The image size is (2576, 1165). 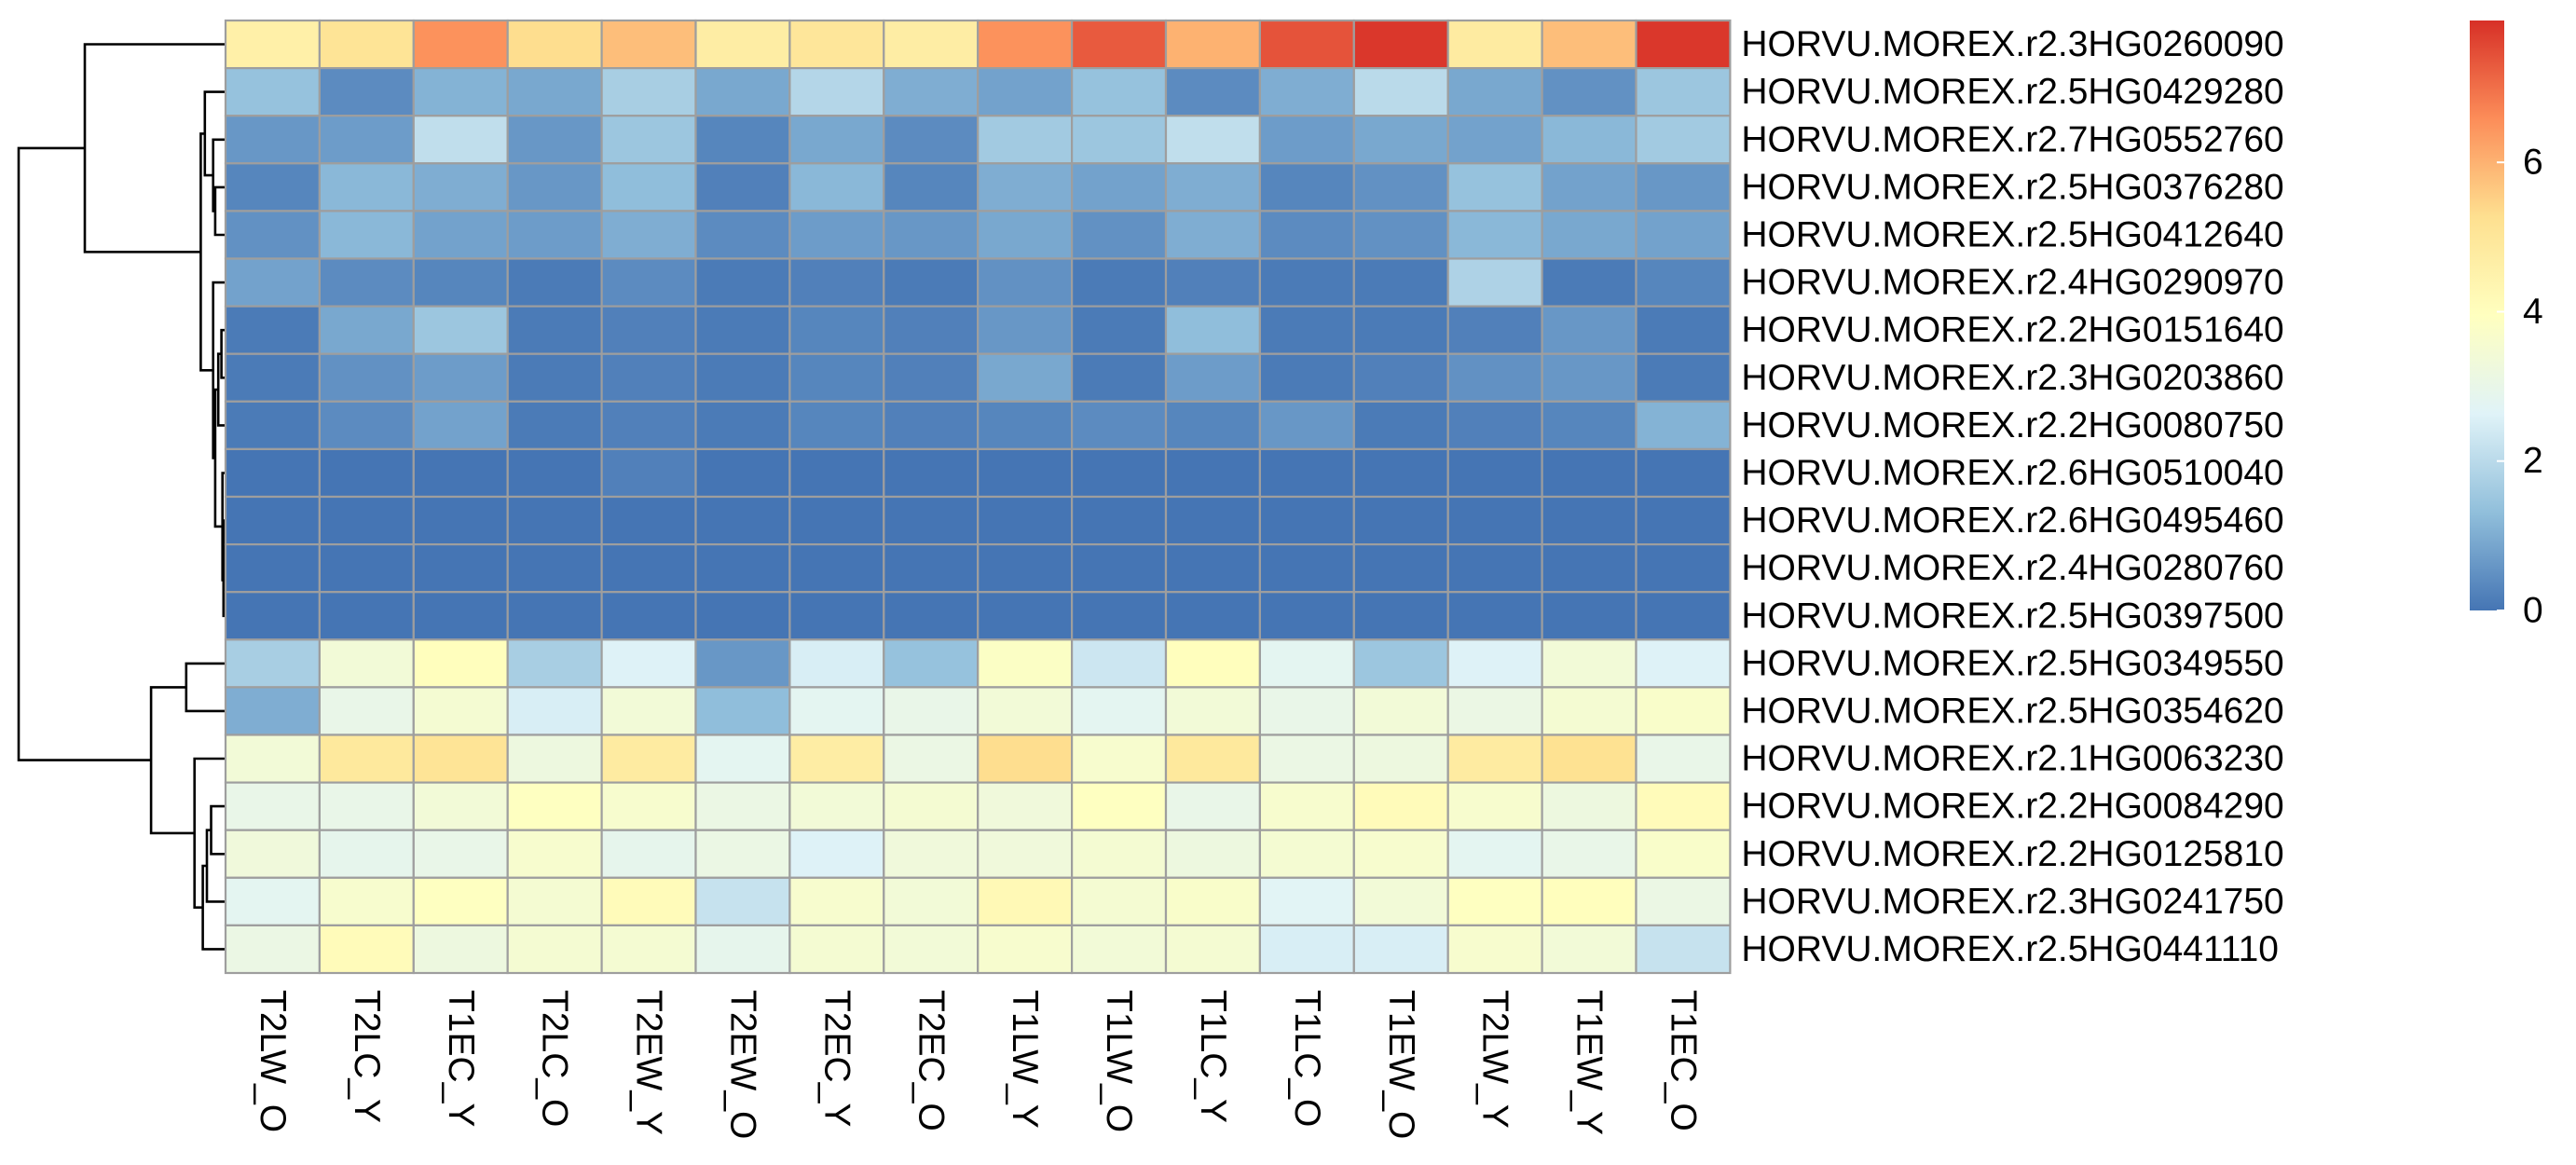 What do you see at coordinates (2012, 44) in the screenshot?
I see `row-label: HORVU.MOREX.r2.3HG0260090` at bounding box center [2012, 44].